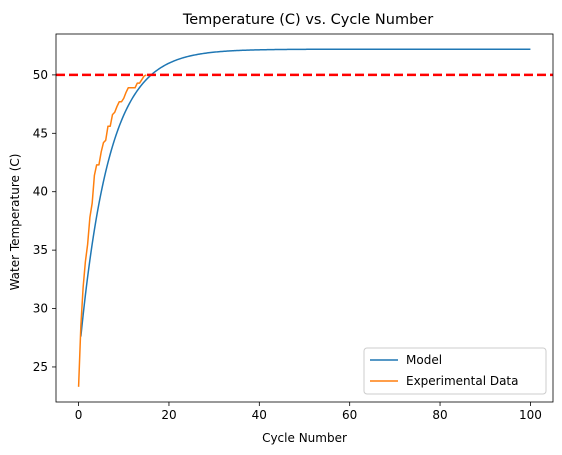 This screenshot has height=455, width=562. I want to click on legend: Model Experimental Data, so click(455, 371).